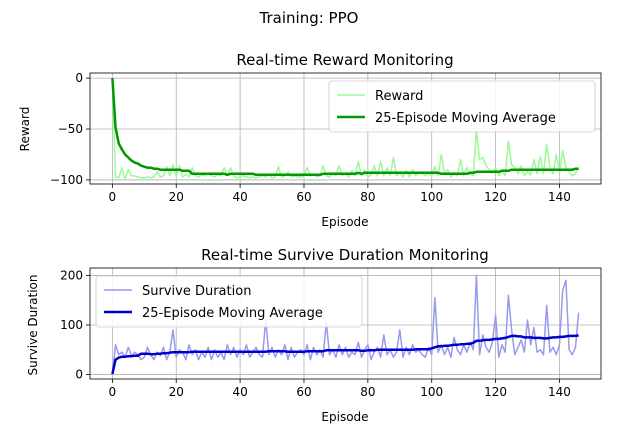  What do you see at coordinates (71, 325) in the screenshot?
I see `y-tick-label: 100` at bounding box center [71, 325].